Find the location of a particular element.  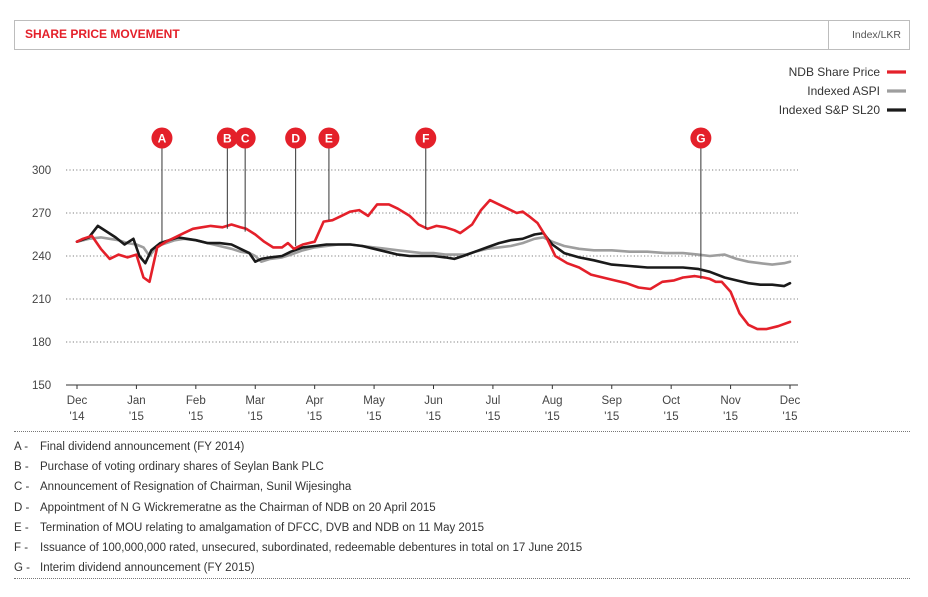

annotation-marker-label: G is located at coordinates (700, 139).